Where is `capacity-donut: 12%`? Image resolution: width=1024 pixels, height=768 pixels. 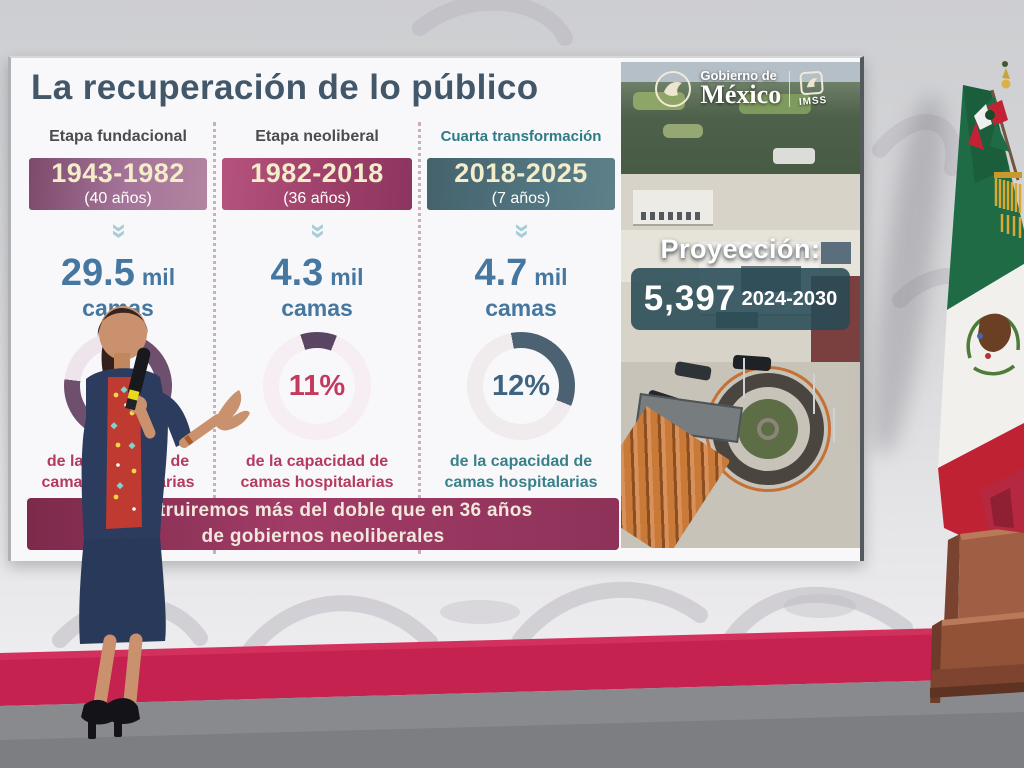
capacity-donut: 12% is located at coordinates (521, 386).